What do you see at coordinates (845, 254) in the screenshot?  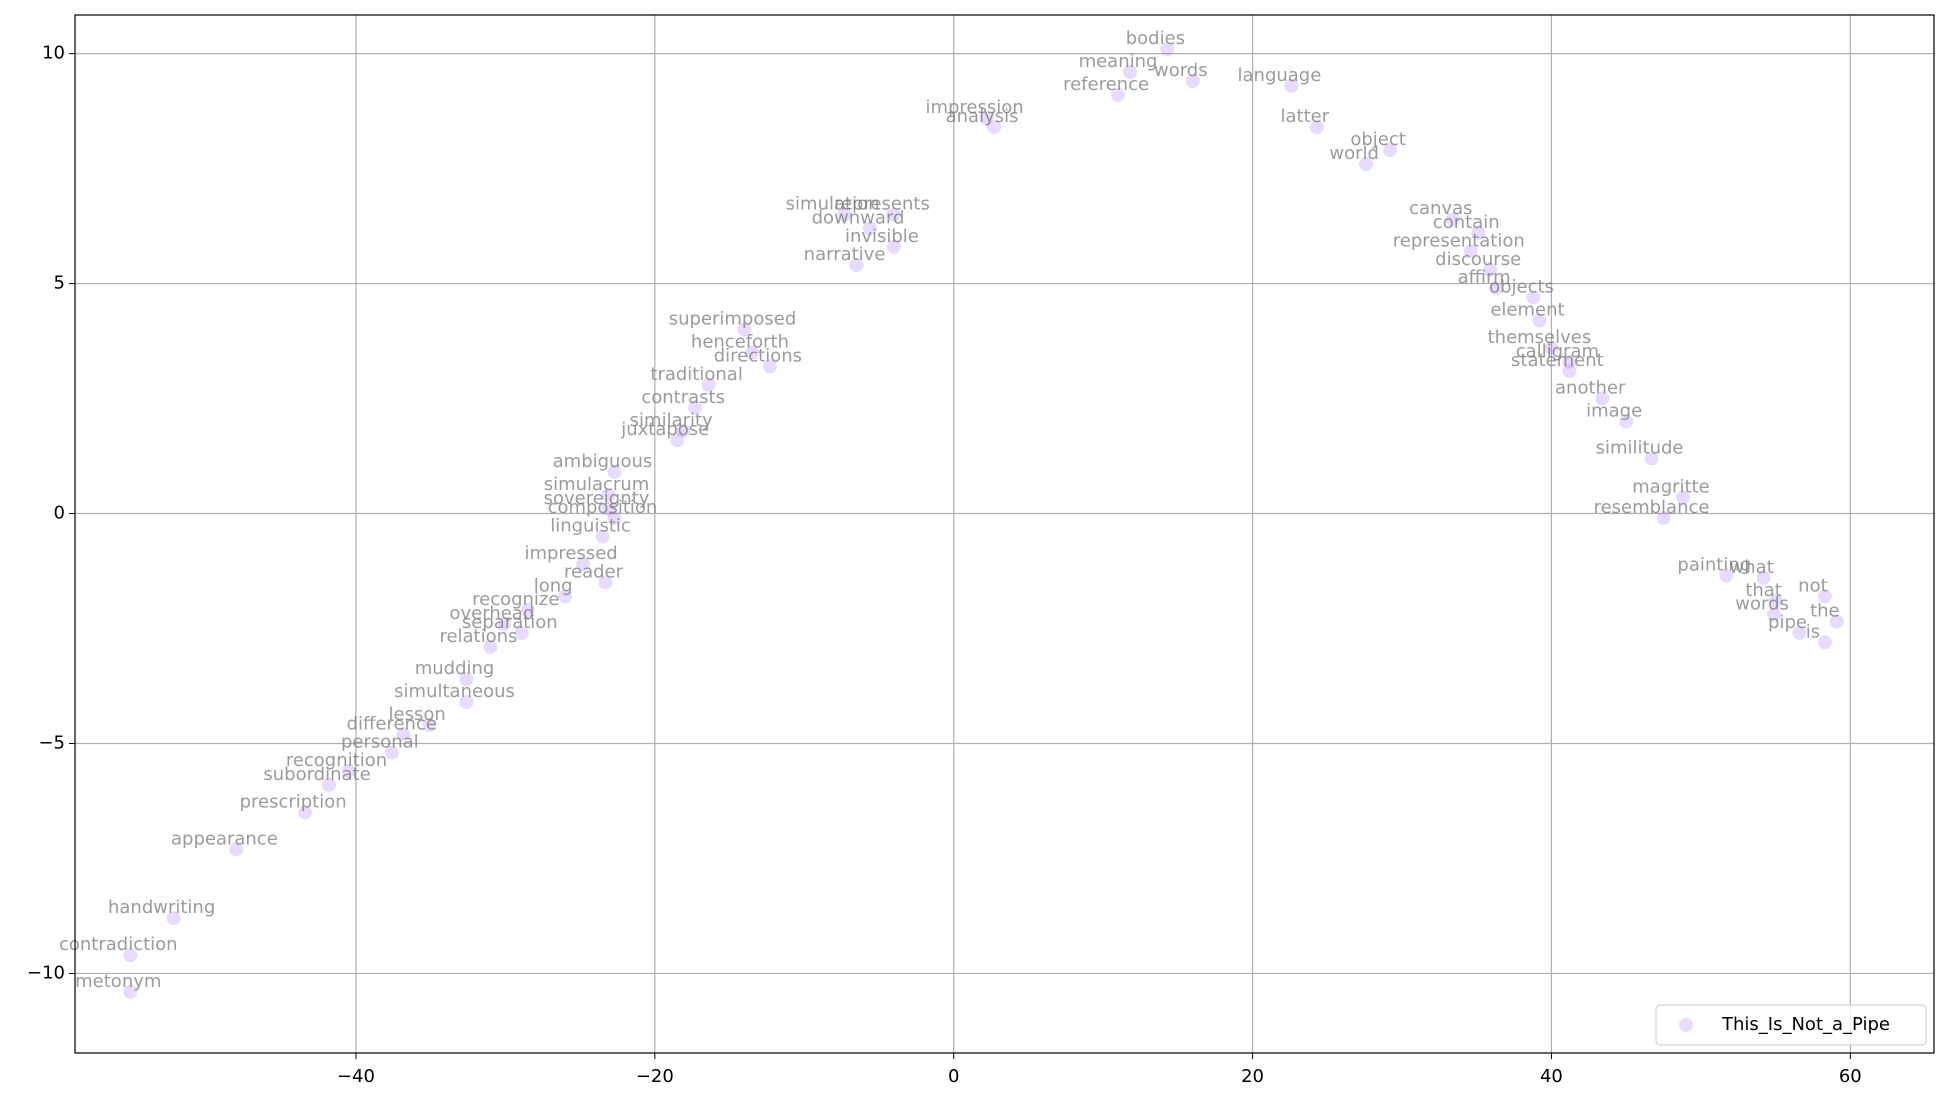 I see `point-label: narrative` at bounding box center [845, 254].